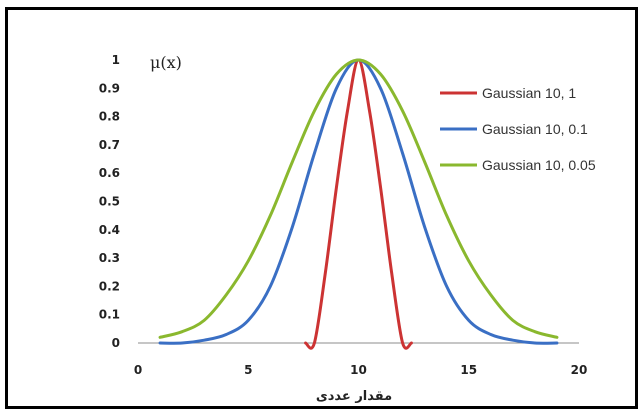 This screenshot has width=644, height=416. Describe the element at coordinates (109, 315) in the screenshot. I see `y-tick-label: 0.1` at that location.